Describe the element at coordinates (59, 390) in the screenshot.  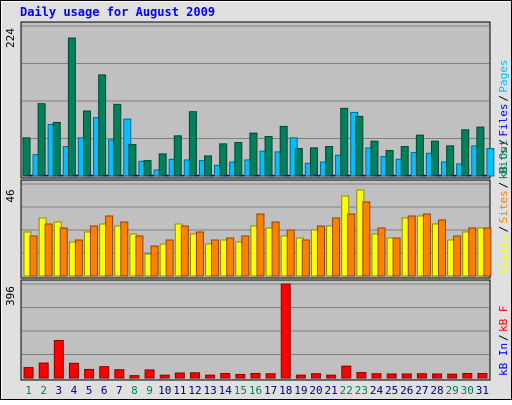
I see `x-tick-label: 3` at that location.